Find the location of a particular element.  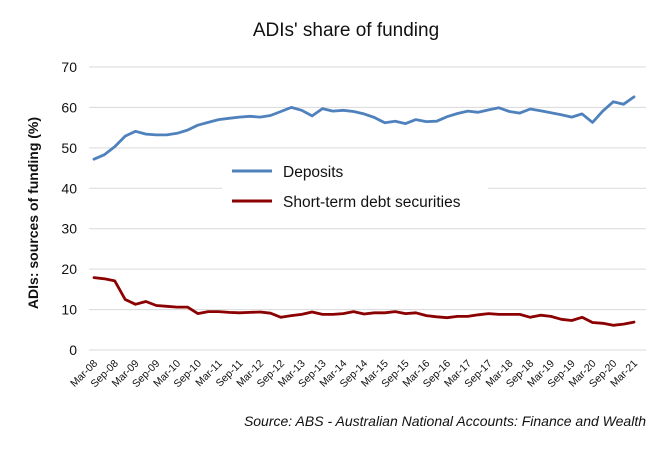

y-tick-label: 50 is located at coordinates (69, 148).